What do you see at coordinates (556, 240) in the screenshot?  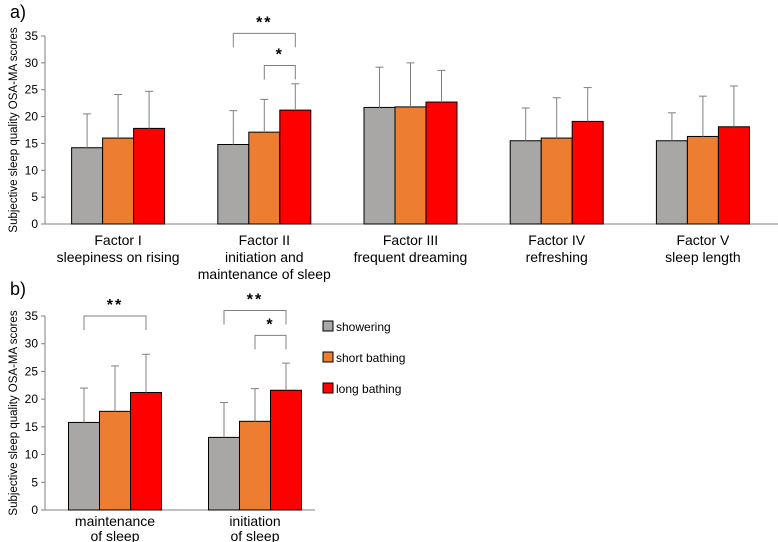 I see `x-category-label: Factor IV` at bounding box center [556, 240].